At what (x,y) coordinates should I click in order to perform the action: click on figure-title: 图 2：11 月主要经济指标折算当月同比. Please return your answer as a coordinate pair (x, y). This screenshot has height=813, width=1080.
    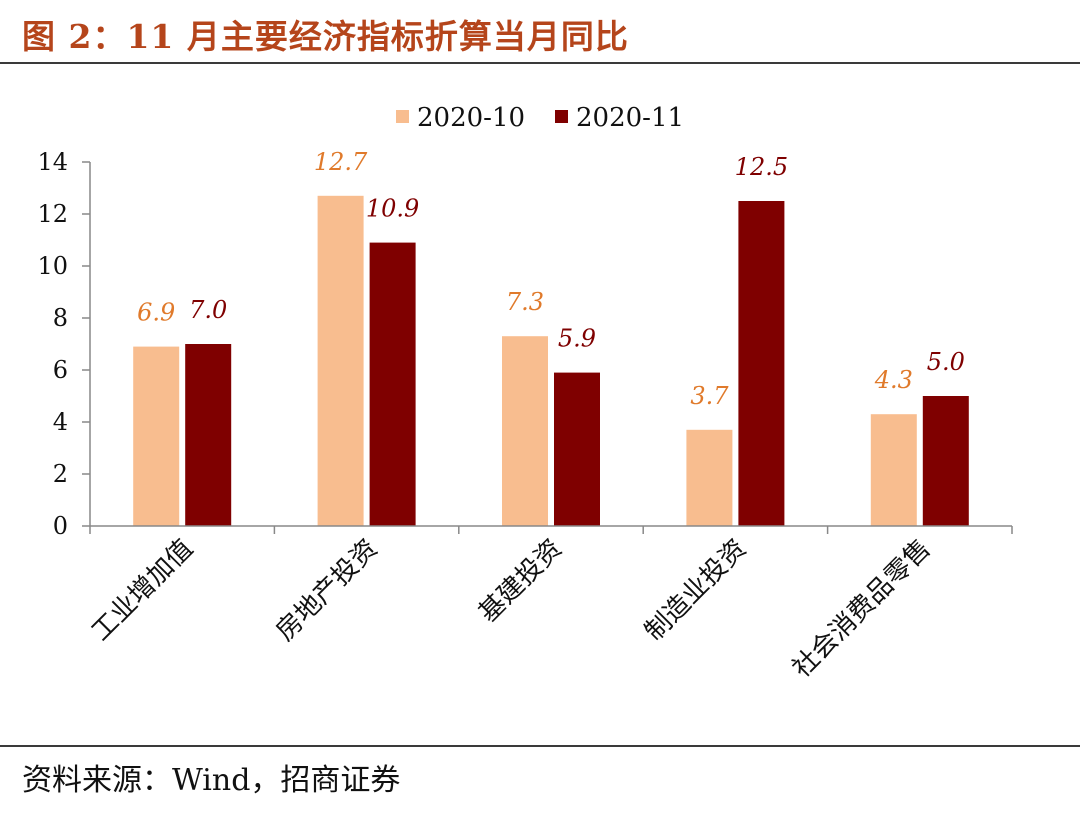
    Looking at the image, I should click on (325, 36).